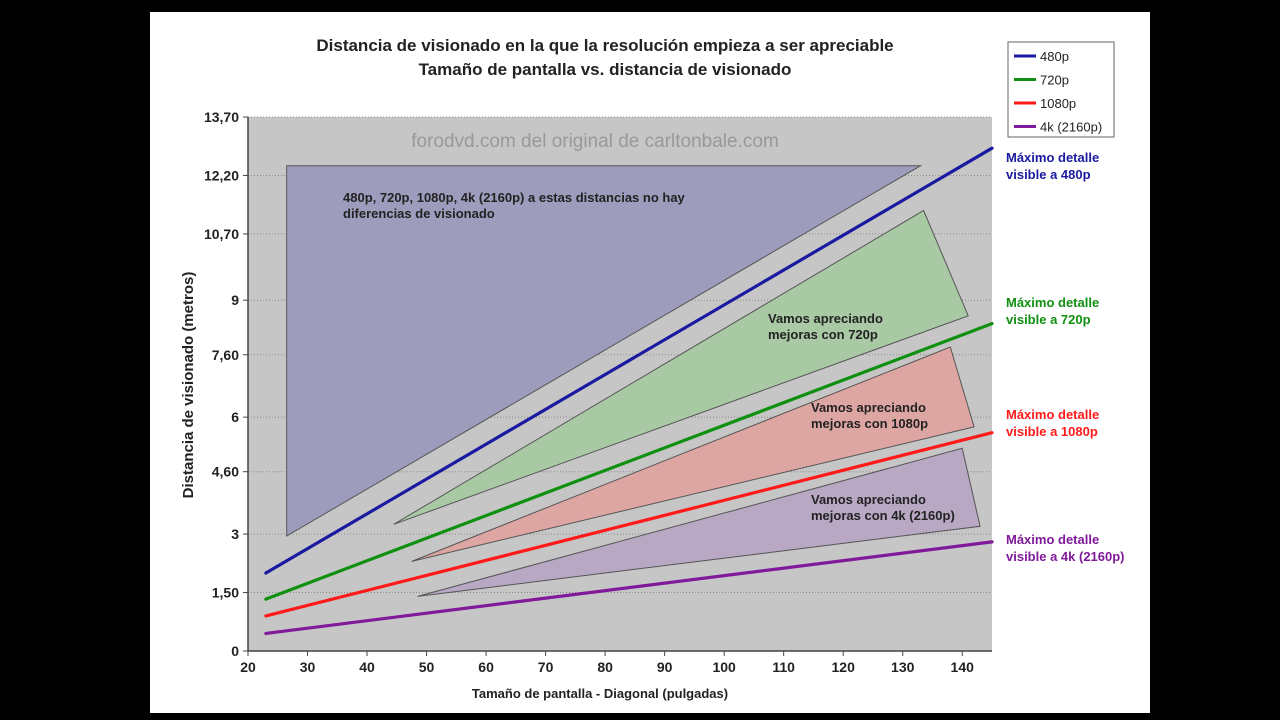 This screenshot has width=1280, height=720. I want to click on legend-label-1080p: 1080p, so click(1058, 103).